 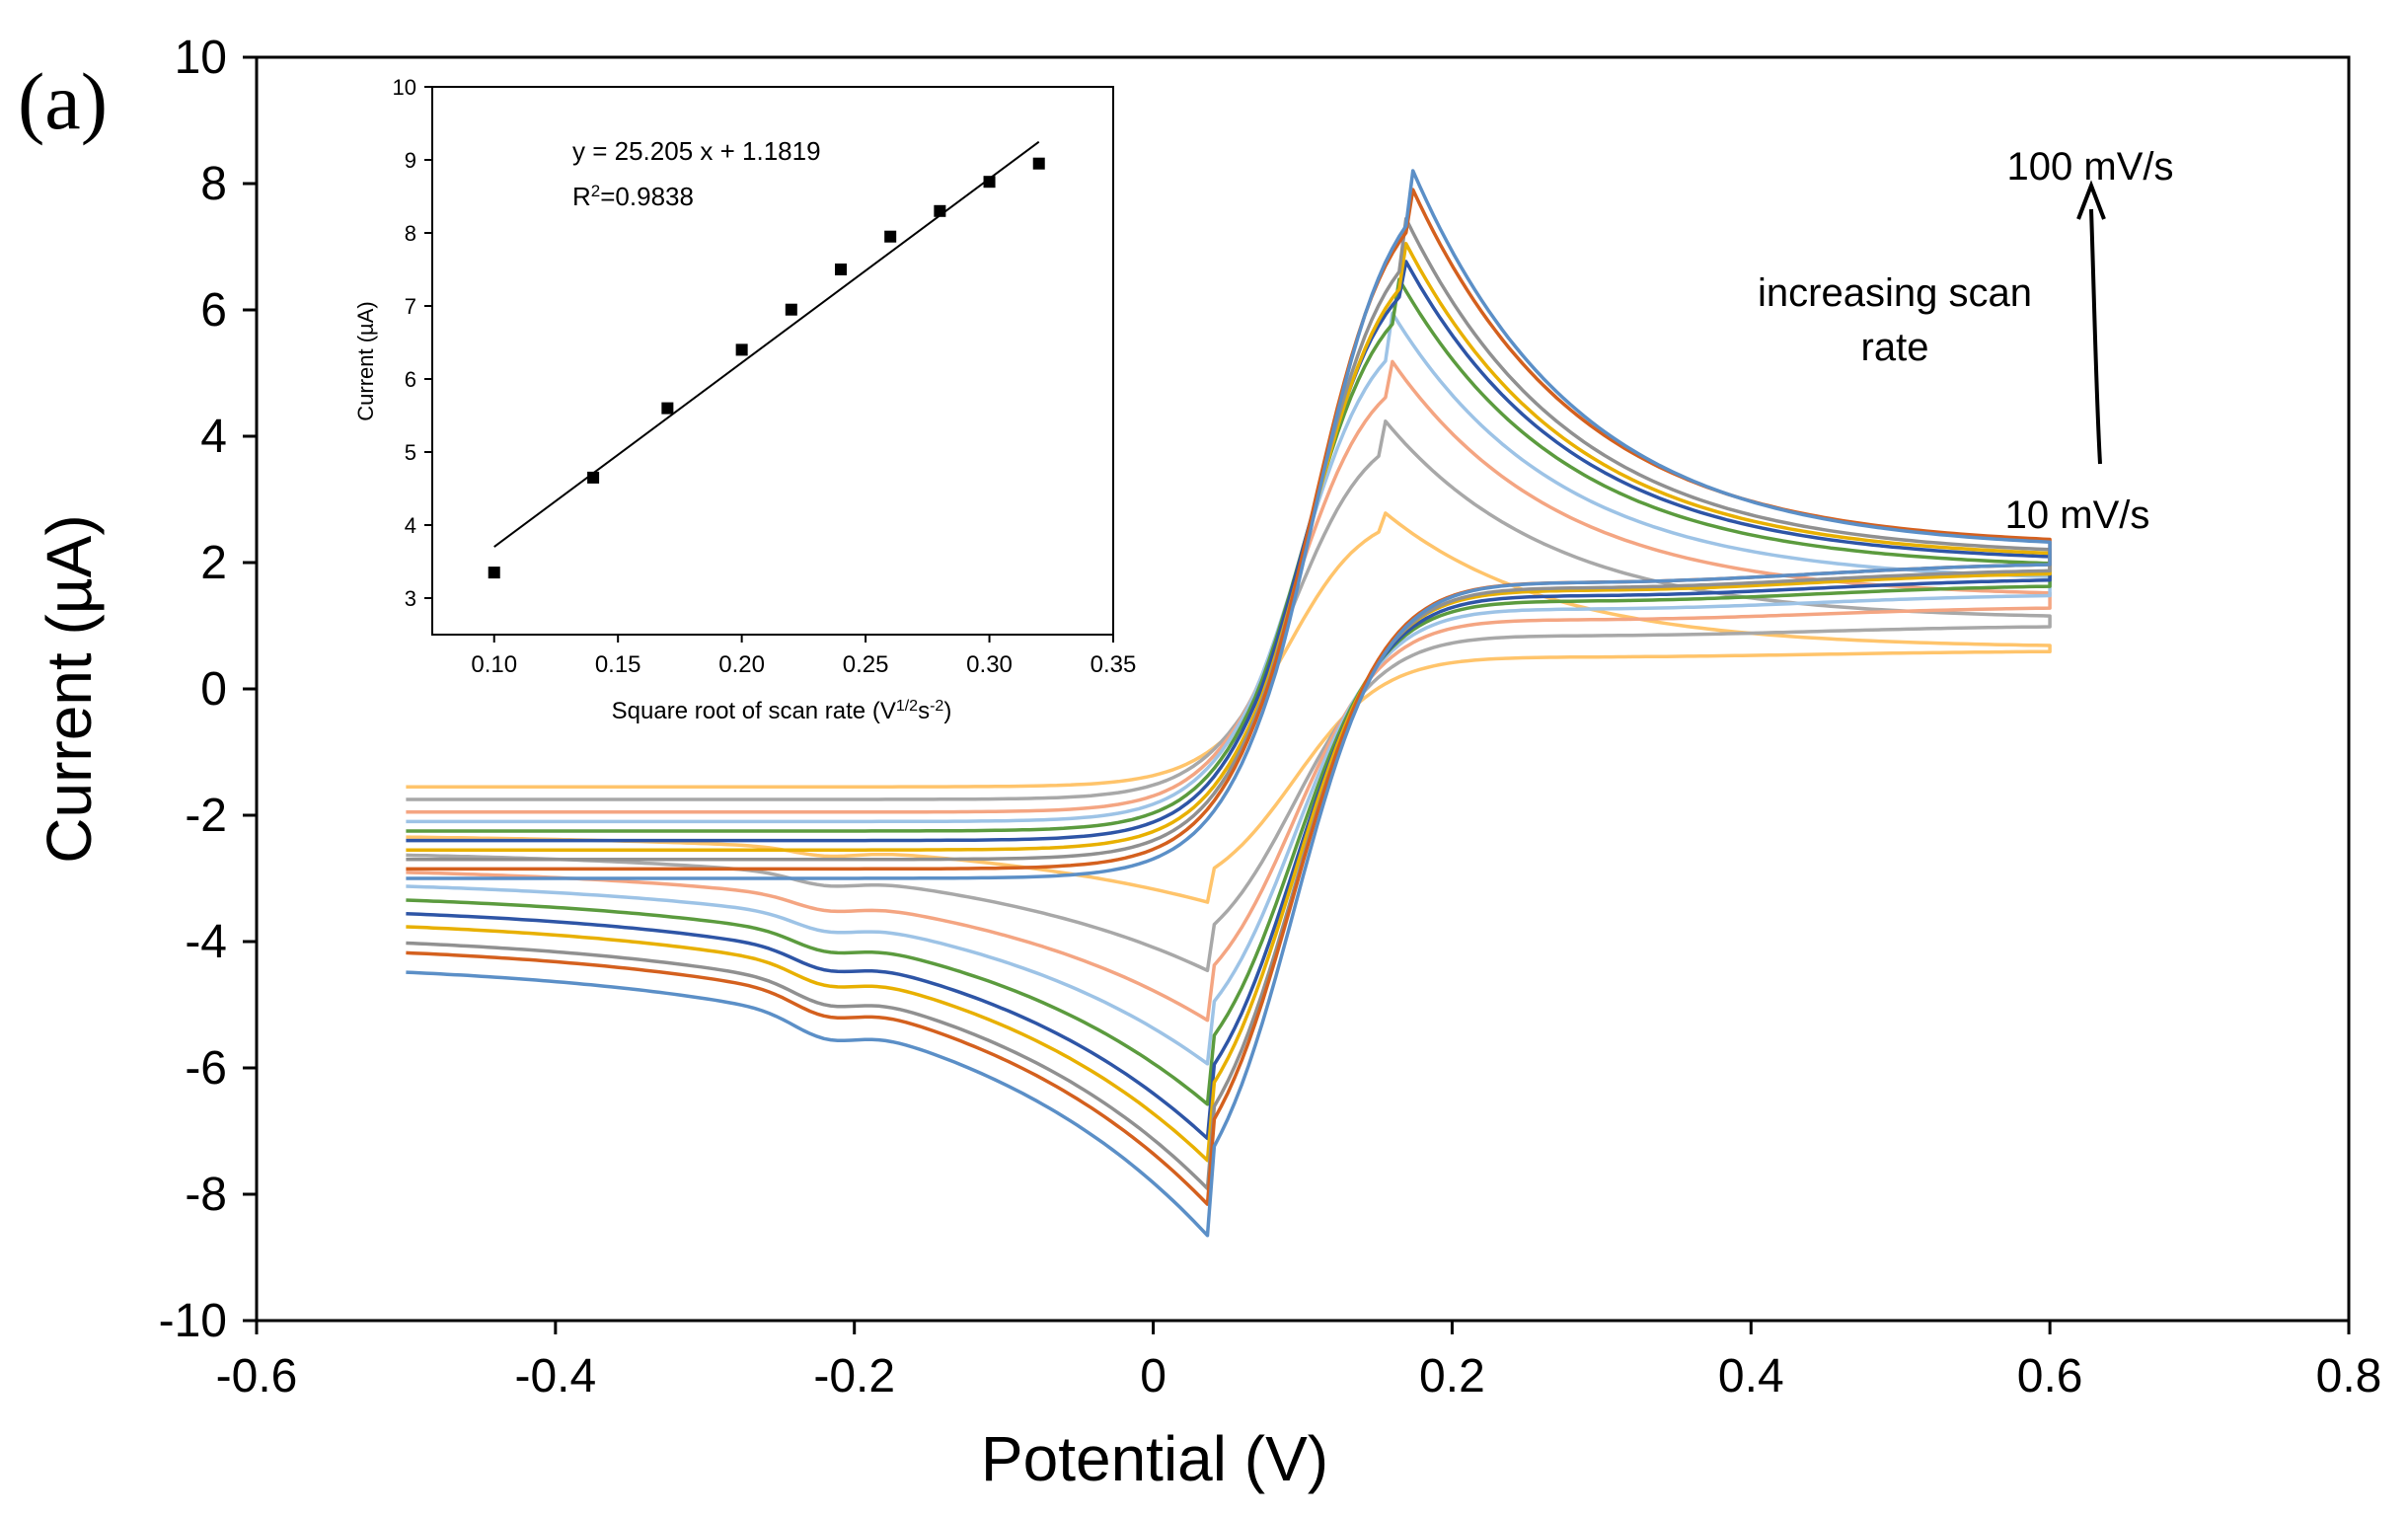 I want to click on fit-r-squared: R2=0.9838, so click(x=633, y=197).